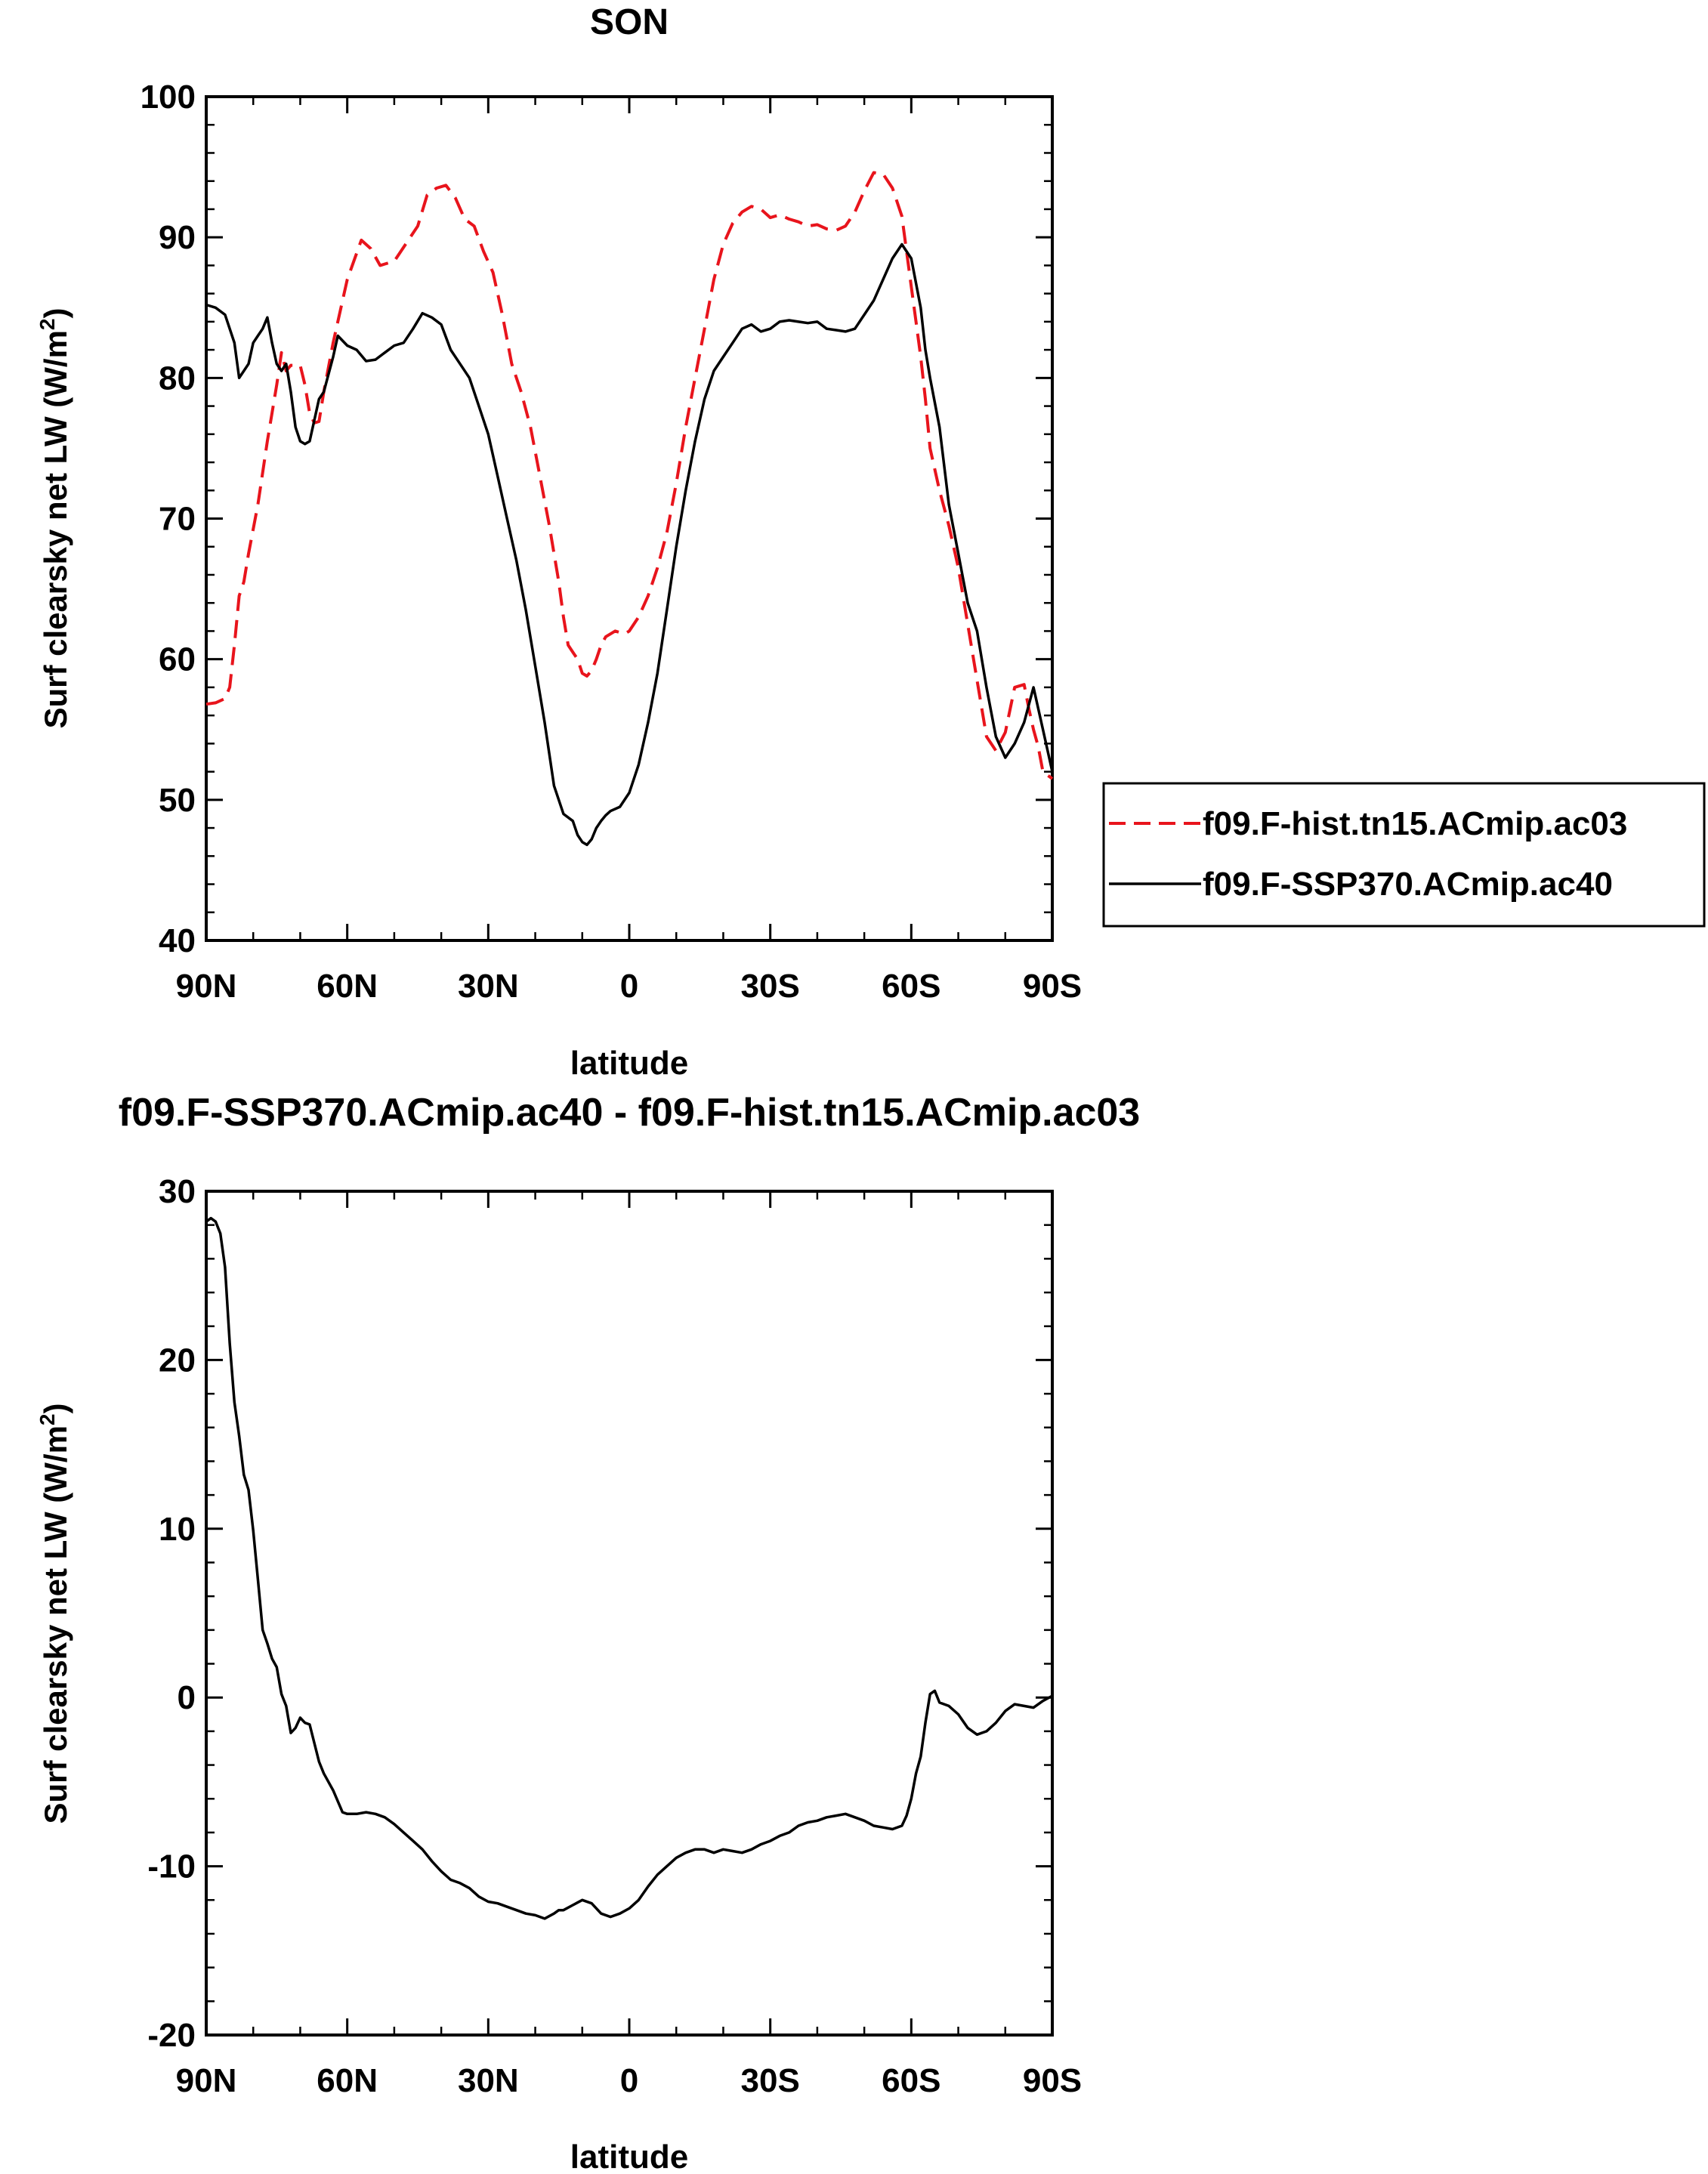 Image resolution: width=1708 pixels, height=2174 pixels. I want to click on bottom-y-axis-label: Surf clearsky net LW (W/m2), so click(54, 1613).